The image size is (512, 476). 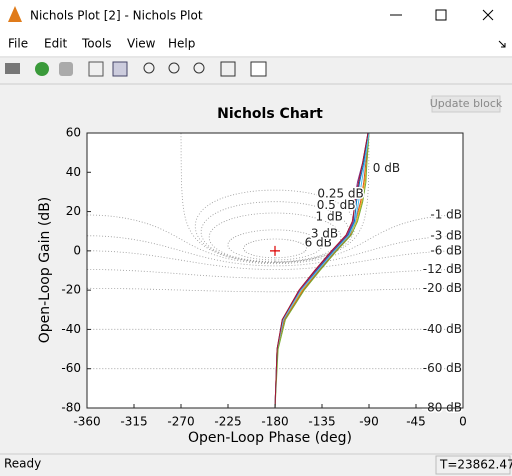 What do you see at coordinates (329, 216) in the screenshot?
I see `m-contour-label: 1 dB` at bounding box center [329, 216].